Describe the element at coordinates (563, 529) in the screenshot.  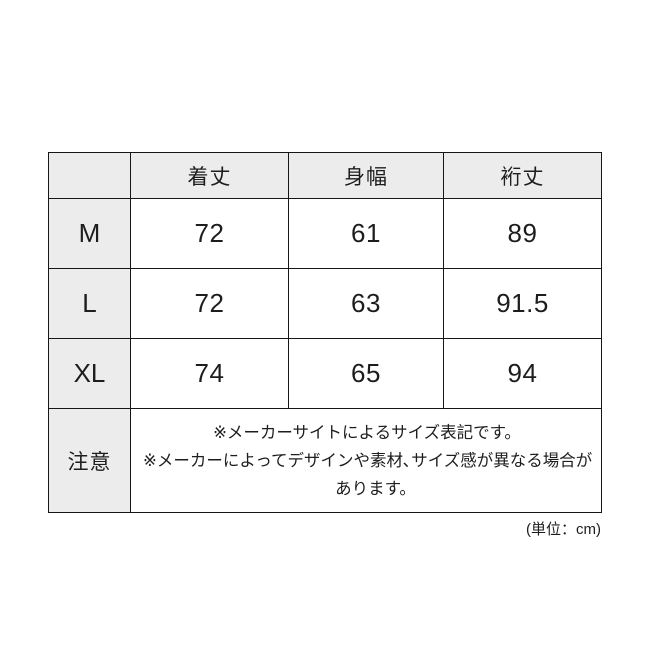
I see `unit-label: (単位：cm)` at that location.